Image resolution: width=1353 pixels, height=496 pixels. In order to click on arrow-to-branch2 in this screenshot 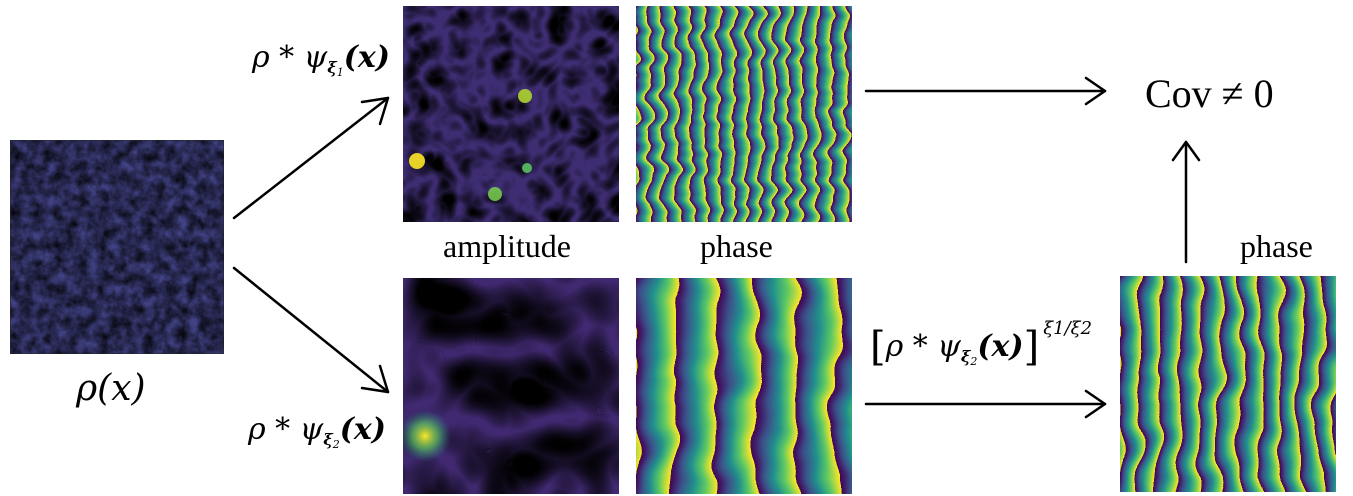, I will do `click(311, 330)`.